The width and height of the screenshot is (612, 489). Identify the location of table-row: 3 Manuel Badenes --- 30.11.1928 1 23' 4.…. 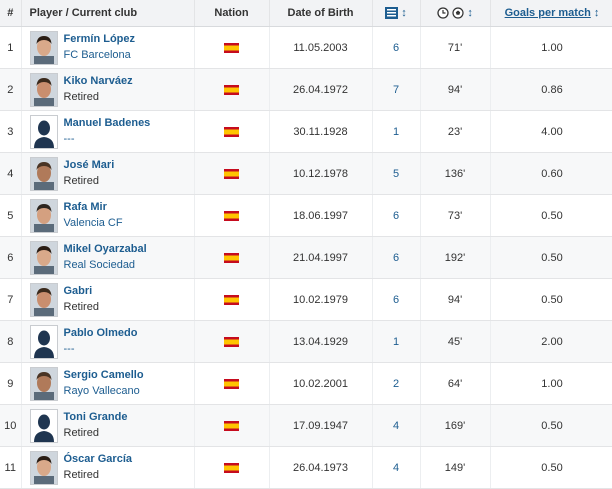
(306, 131).